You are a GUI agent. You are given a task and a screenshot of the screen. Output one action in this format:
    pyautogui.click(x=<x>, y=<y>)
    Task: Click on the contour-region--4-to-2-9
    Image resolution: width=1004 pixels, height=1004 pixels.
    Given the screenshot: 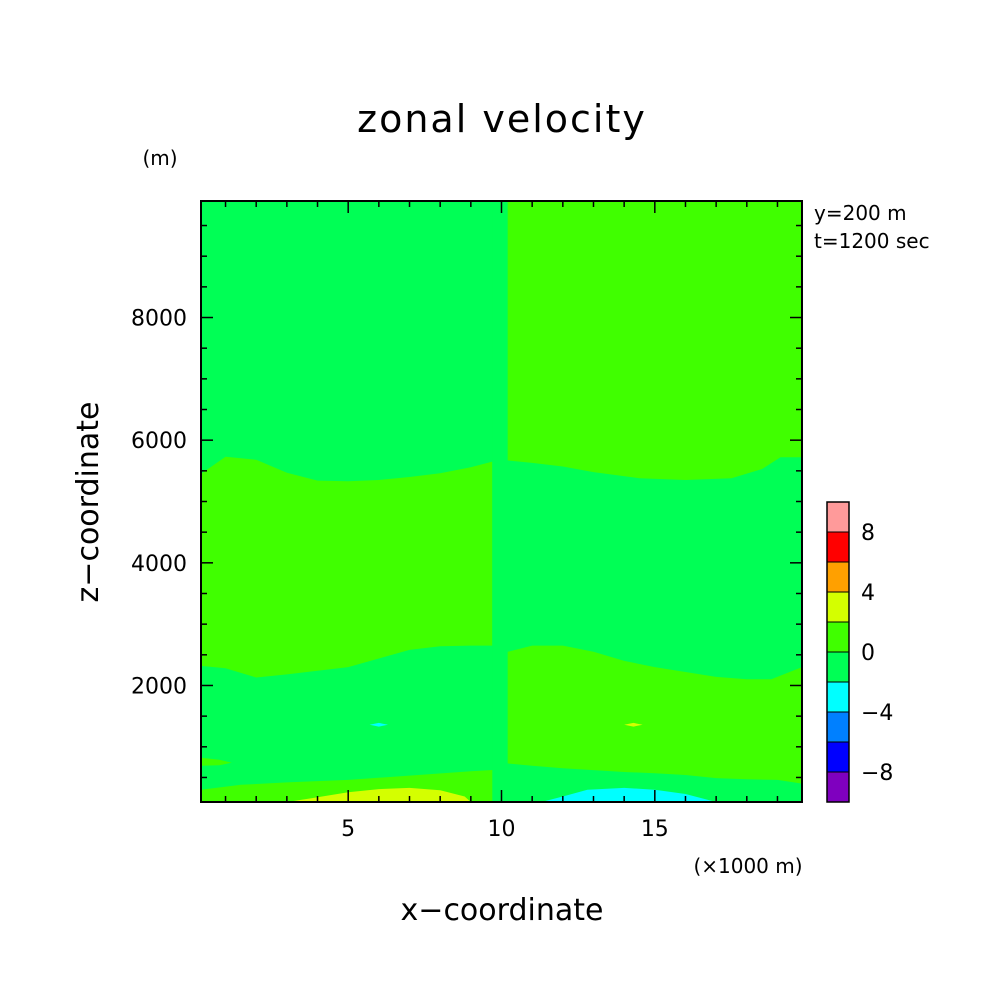 What is the action you would take?
    pyautogui.click(x=378, y=724)
    